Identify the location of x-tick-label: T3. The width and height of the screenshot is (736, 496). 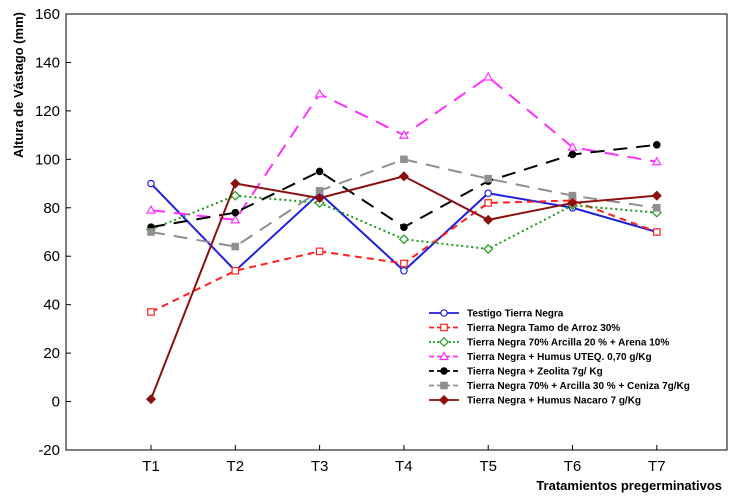
(320, 466).